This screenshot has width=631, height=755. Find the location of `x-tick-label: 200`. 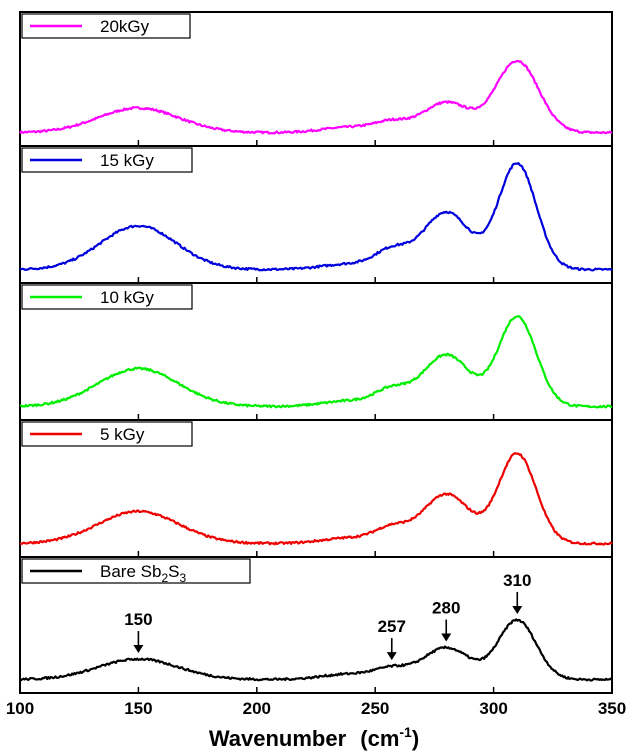

x-tick-label: 200 is located at coordinates (257, 708).